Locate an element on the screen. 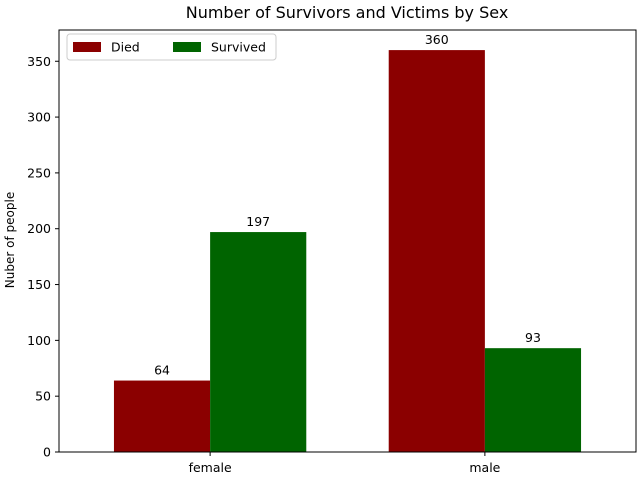 The height and width of the screenshot is (484, 640). legend-box is located at coordinates (171, 47).